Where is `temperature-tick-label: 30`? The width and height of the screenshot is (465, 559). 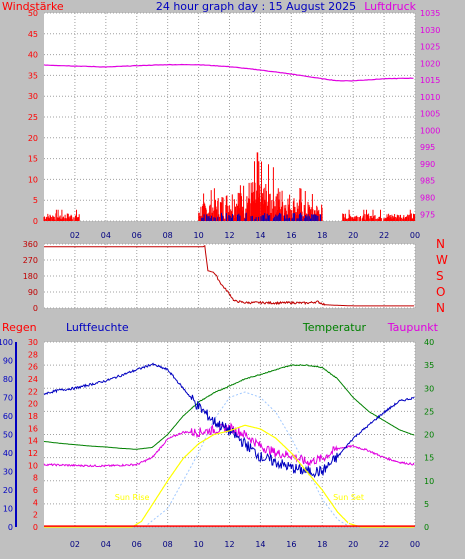
temperature-tick-label: 30 is located at coordinates (429, 388).